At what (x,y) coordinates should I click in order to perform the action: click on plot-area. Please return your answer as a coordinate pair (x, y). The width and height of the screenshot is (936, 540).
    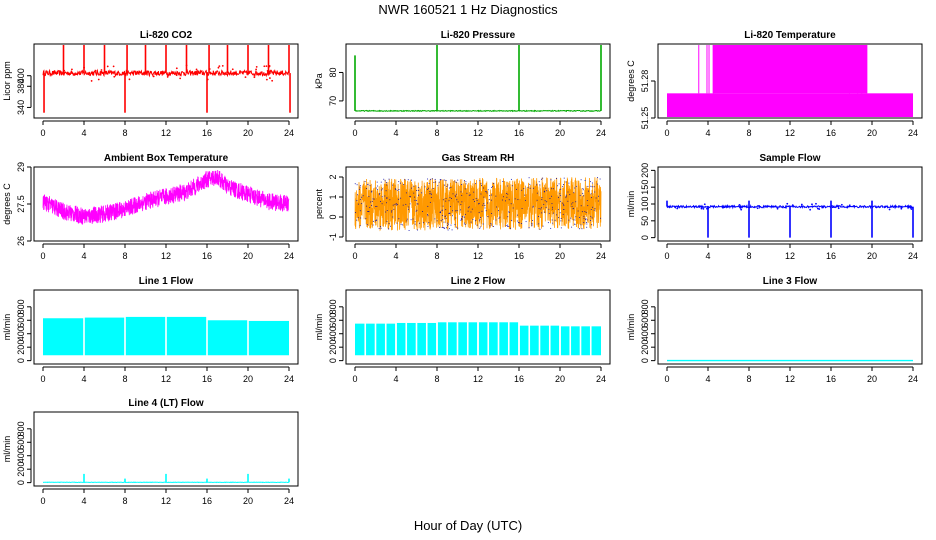
    Looking at the image, I should click on (478, 327).